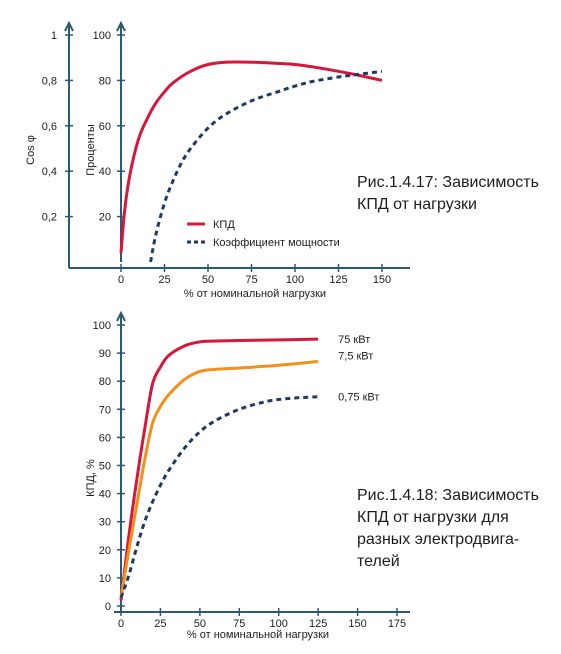 This screenshot has height=654, width=561. I want to click on chart1-y-tick-label: 80, so click(105, 81).